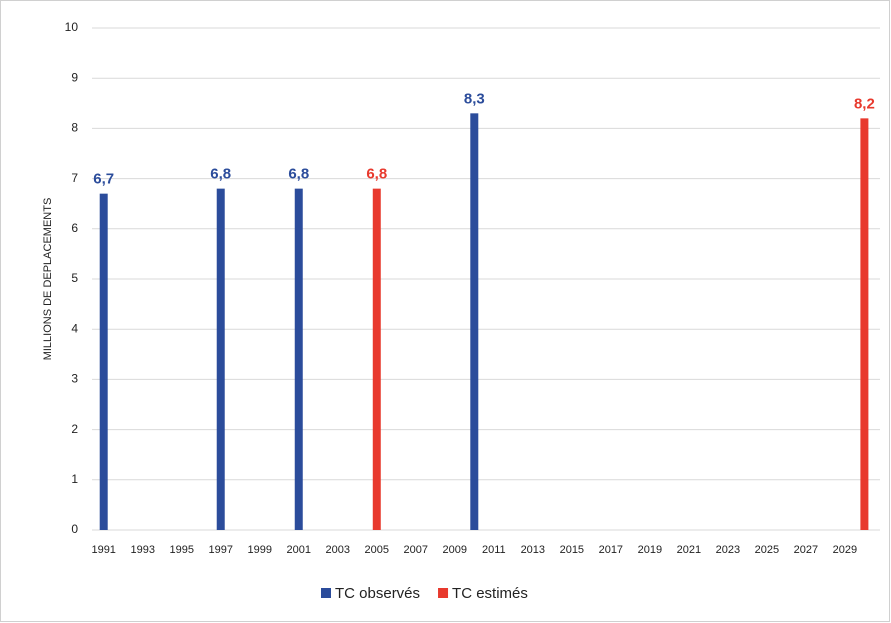 The image size is (891, 623). What do you see at coordinates (103, 179) in the screenshot?
I see `value-label: 6,7` at bounding box center [103, 179].